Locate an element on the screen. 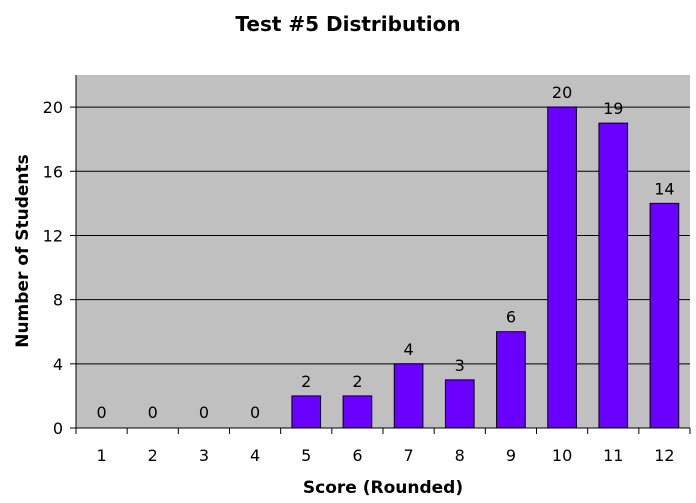 Image resolution: width=696 pixels, height=503 pixels. y-axis-tick-label: 12 is located at coordinates (53, 235).